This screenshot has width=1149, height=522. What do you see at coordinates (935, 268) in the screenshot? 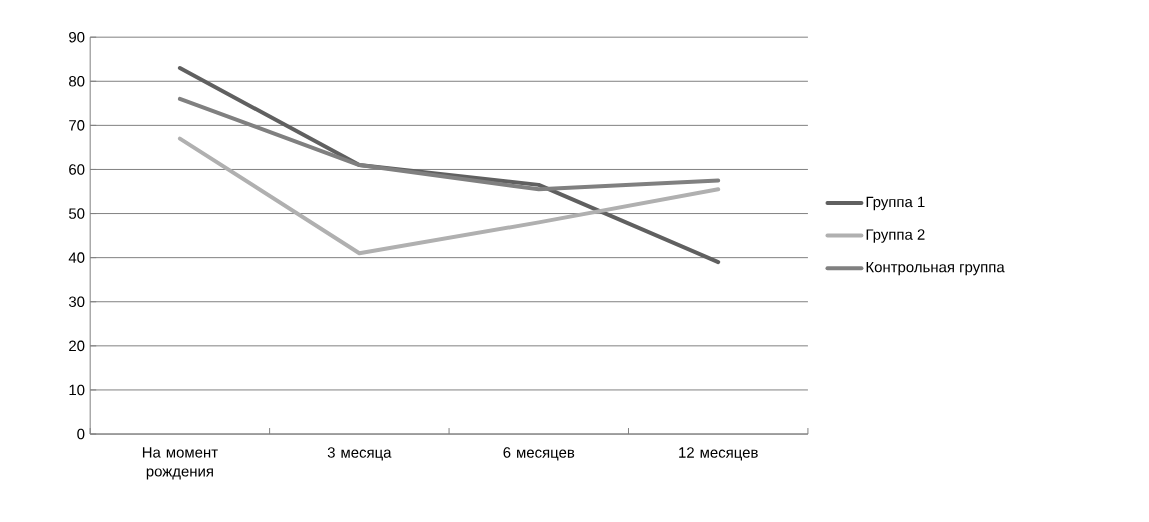
I see `legend-label: Контрольная группа` at bounding box center [935, 268].